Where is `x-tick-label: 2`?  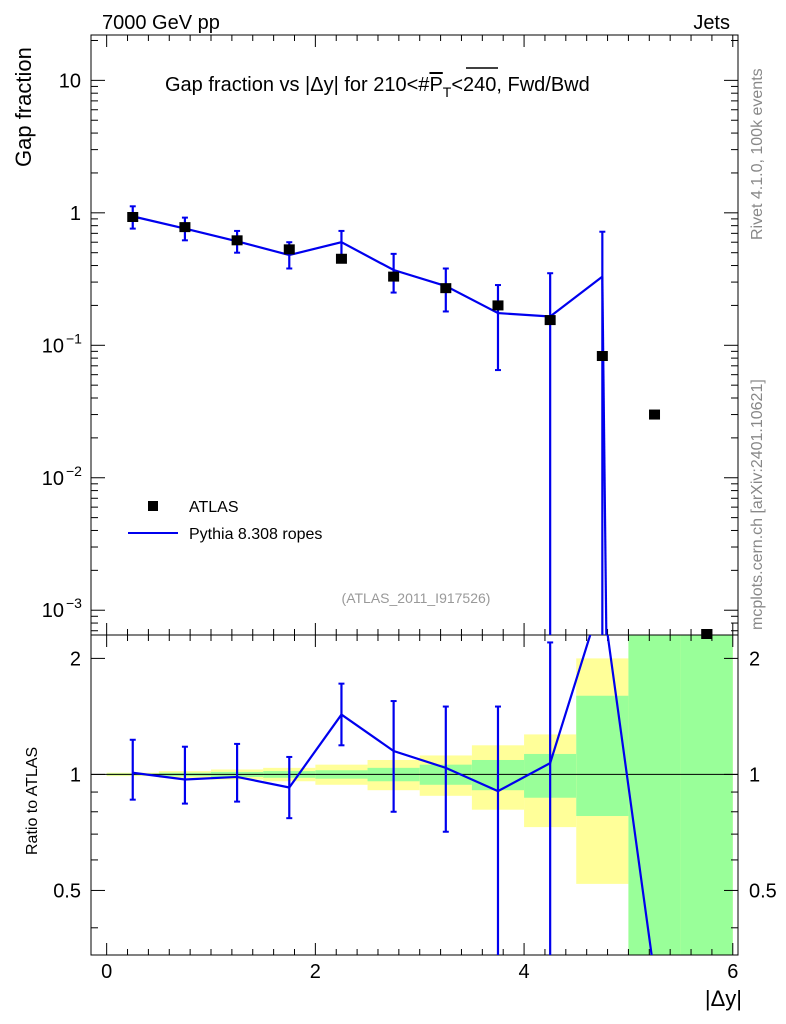 x-tick-label: 2 is located at coordinates (315, 972).